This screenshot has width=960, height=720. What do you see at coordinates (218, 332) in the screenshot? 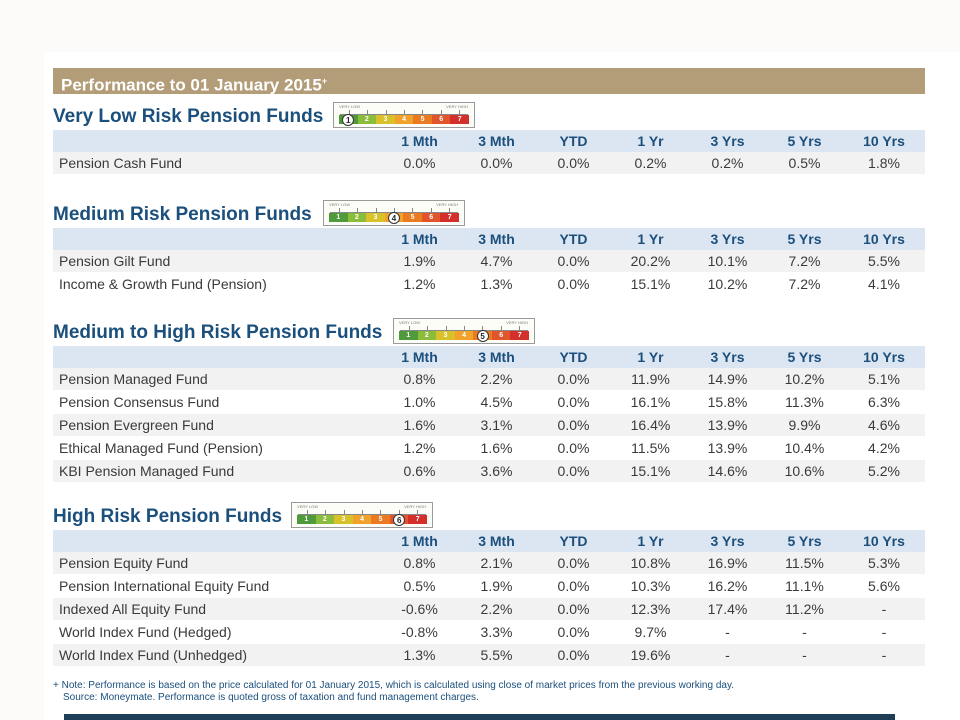
I see `section-title: Medium to High Risk Pension Funds` at bounding box center [218, 332].